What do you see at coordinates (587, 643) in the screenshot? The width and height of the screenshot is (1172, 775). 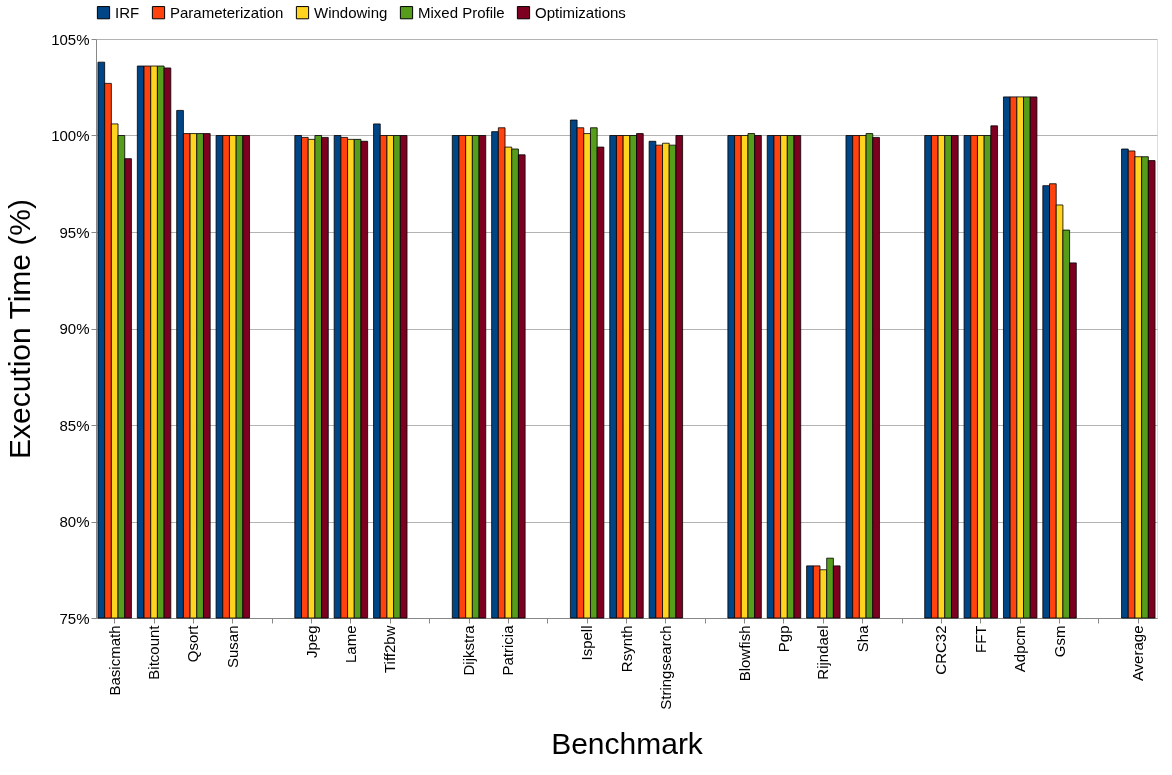 I see `x-tick-label: Ispell` at bounding box center [587, 643].